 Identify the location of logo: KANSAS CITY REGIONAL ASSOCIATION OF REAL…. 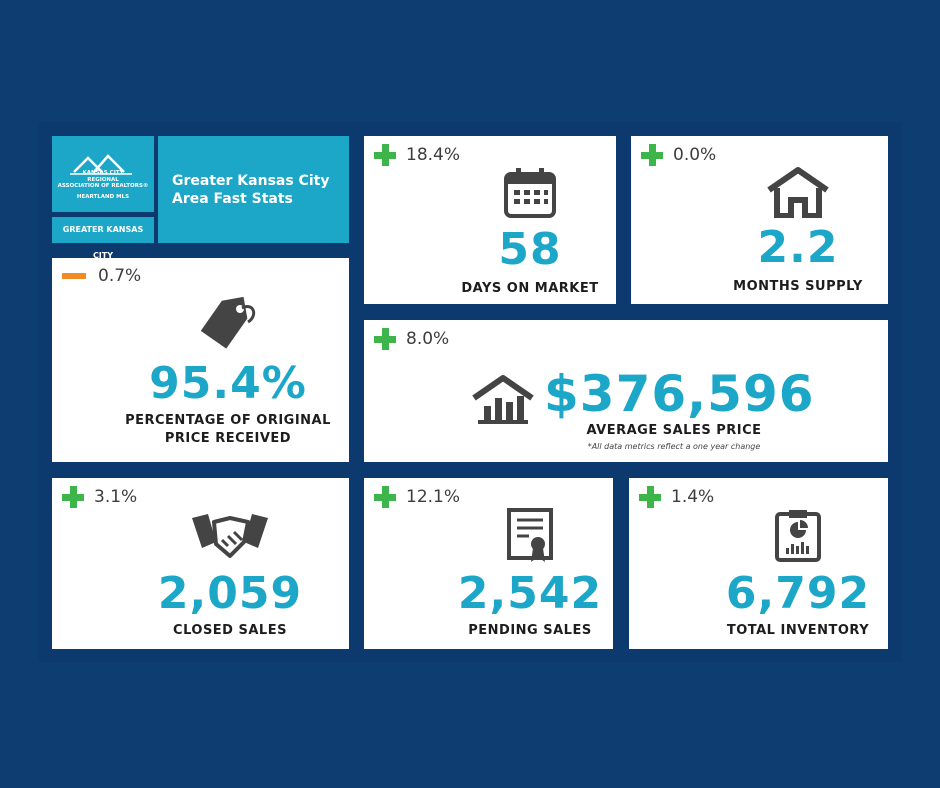
(103, 174).